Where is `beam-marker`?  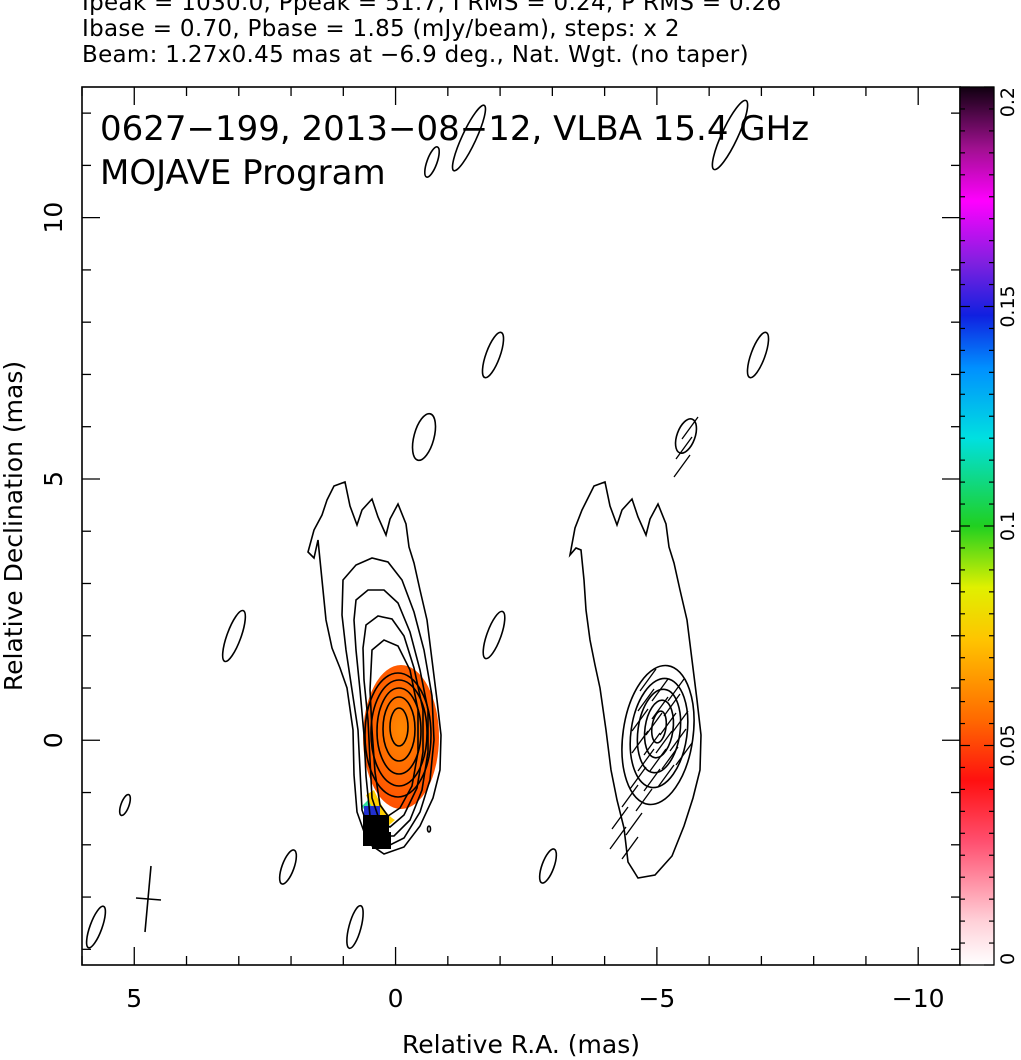 beam-marker is located at coordinates (148, 899).